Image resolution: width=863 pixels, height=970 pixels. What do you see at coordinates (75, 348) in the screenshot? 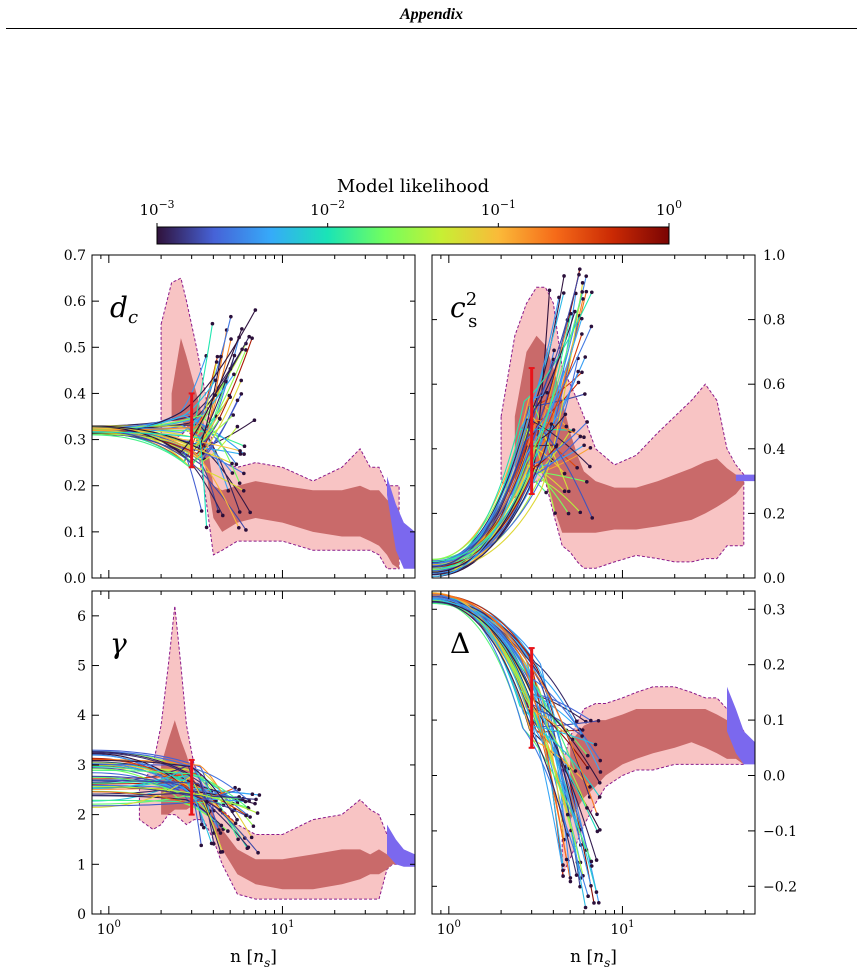
I see `y-tick-label: 0.5` at bounding box center [75, 348].